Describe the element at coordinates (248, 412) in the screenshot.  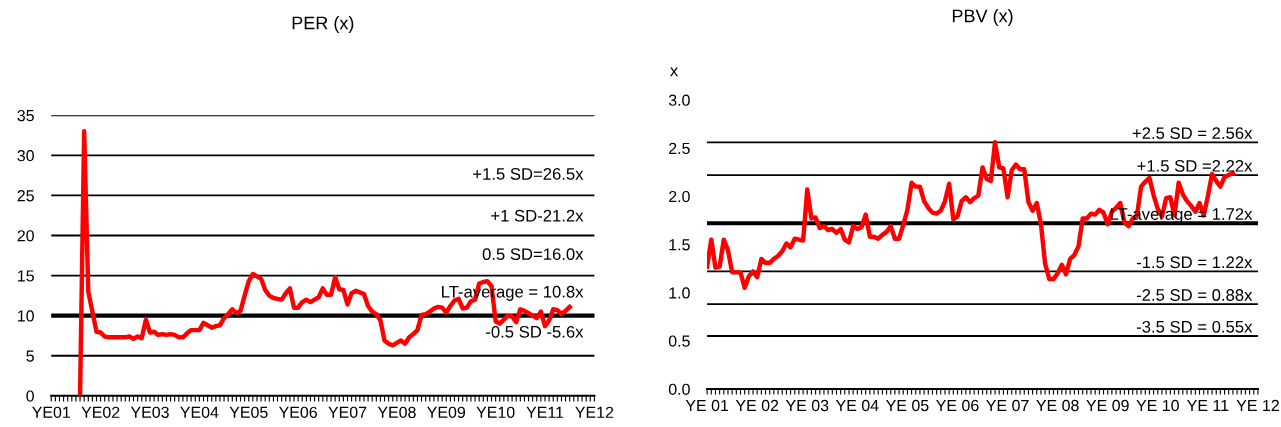
I see `x-tick-label: YE05` at that location.